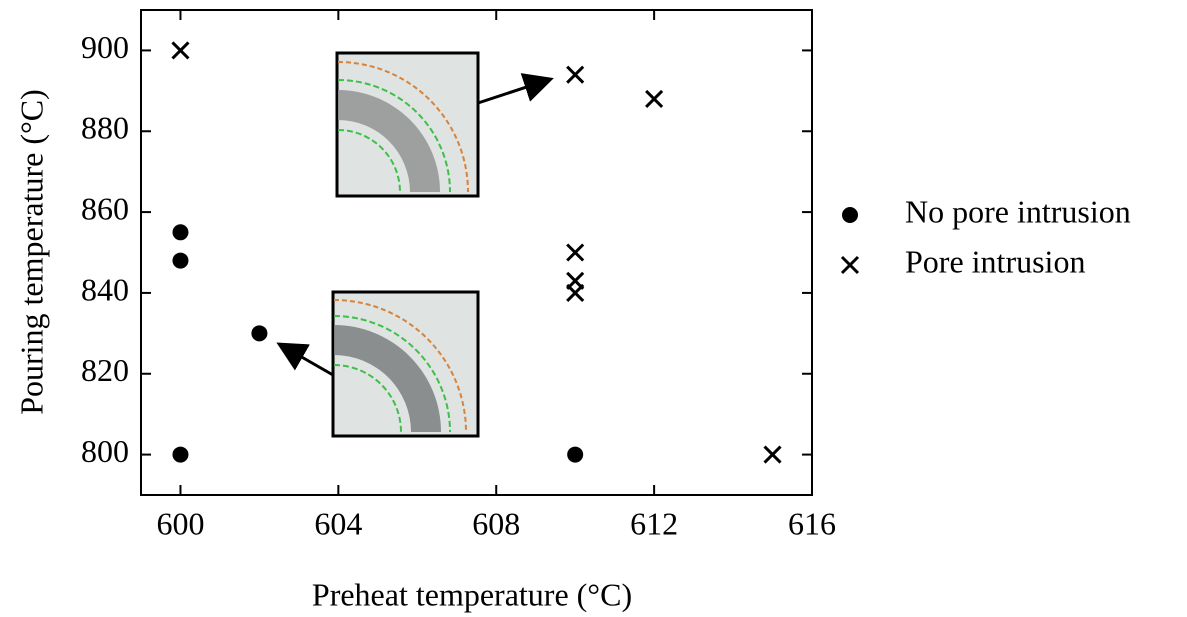 This screenshot has width=1187, height=617. What do you see at coordinates (105, 128) in the screenshot?
I see `y-tick-label: 880` at bounding box center [105, 128].